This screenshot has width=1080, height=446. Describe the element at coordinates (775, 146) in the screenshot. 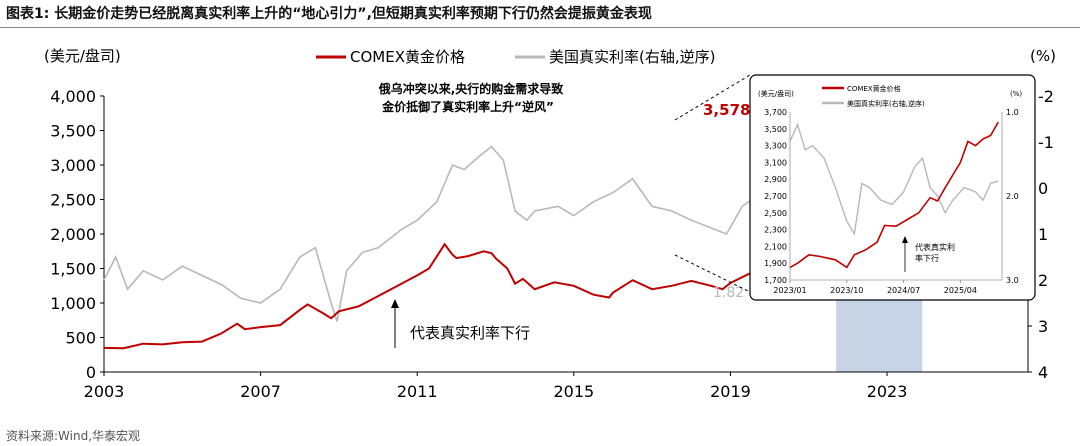

I see `inset-left-tick-label: 3,300` at that location.